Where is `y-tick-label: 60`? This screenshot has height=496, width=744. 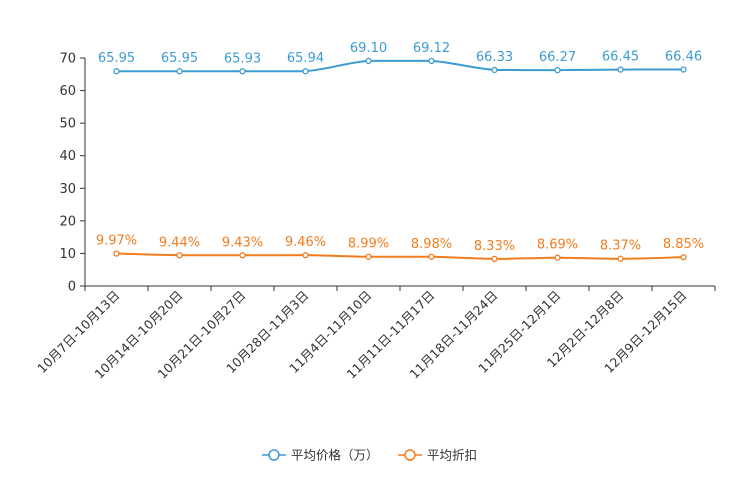
y-tick-label: 60 is located at coordinates (67, 91).